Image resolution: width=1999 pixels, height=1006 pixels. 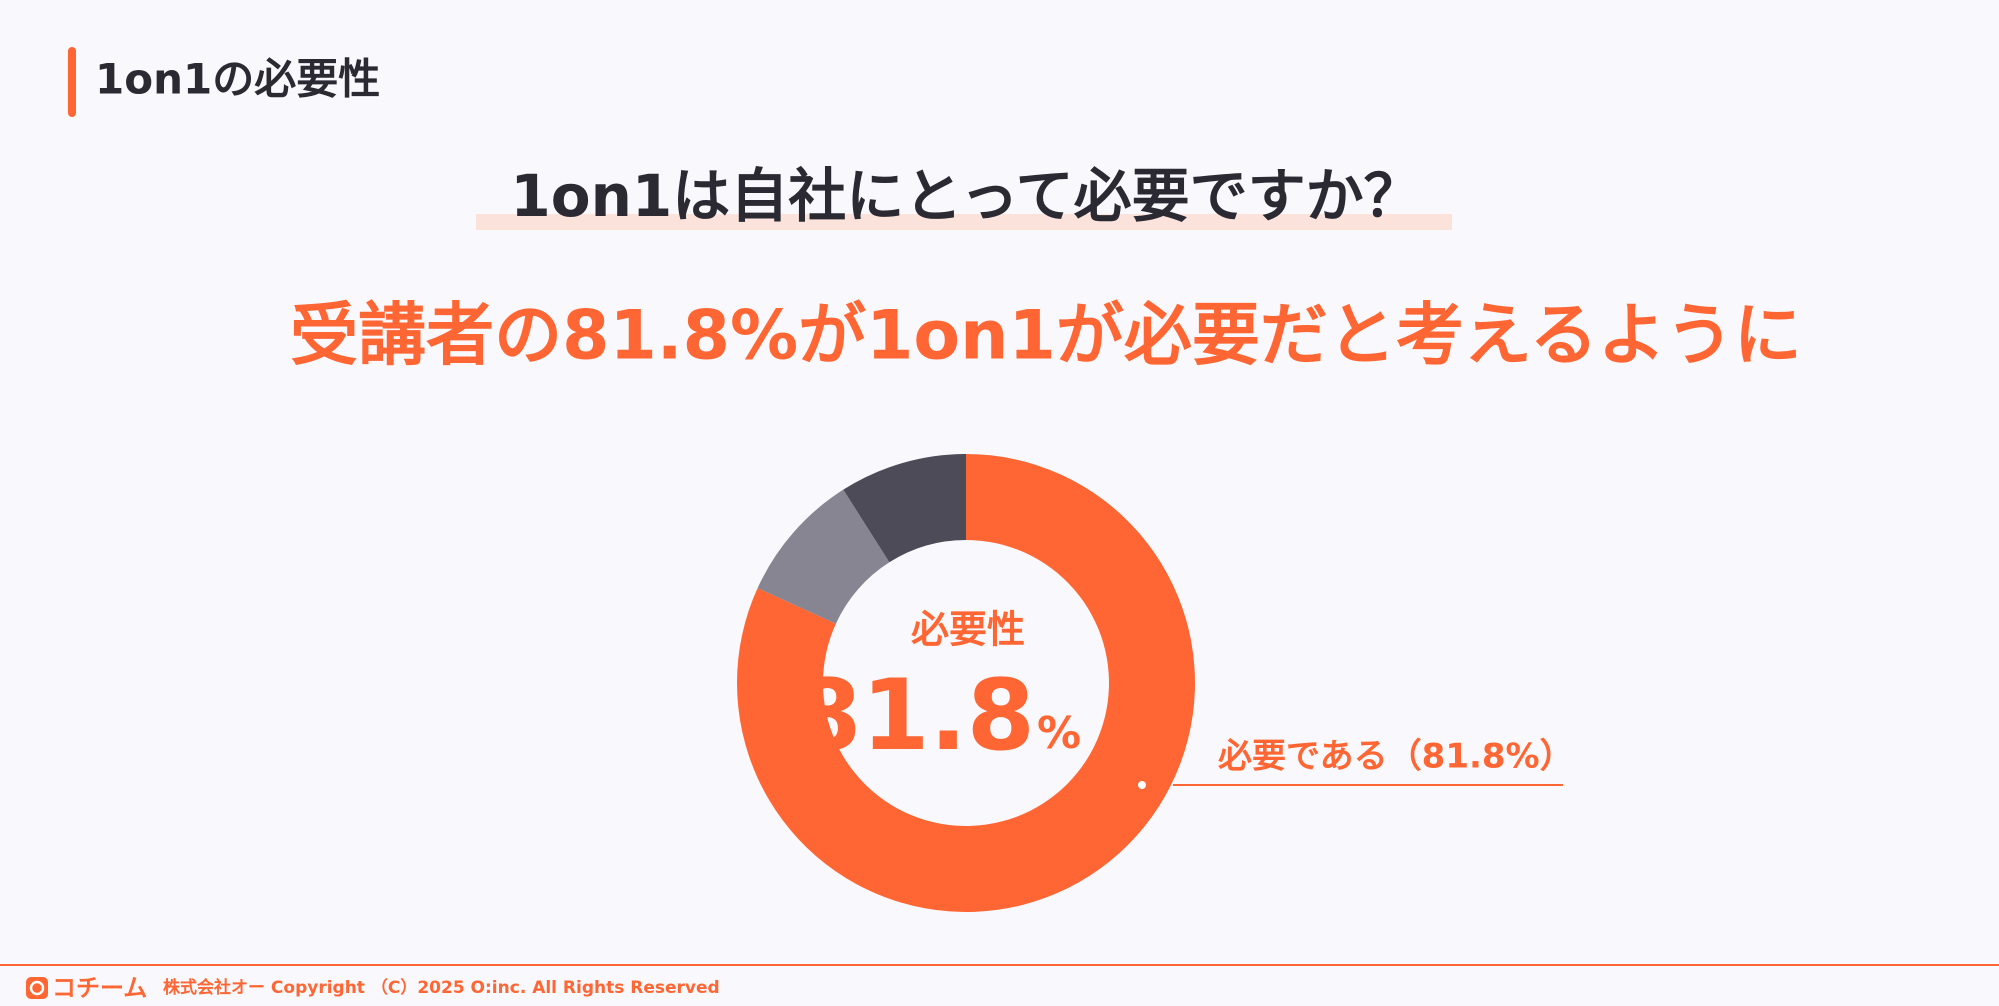 I want to click on callout-dot, so click(x=1142, y=785).